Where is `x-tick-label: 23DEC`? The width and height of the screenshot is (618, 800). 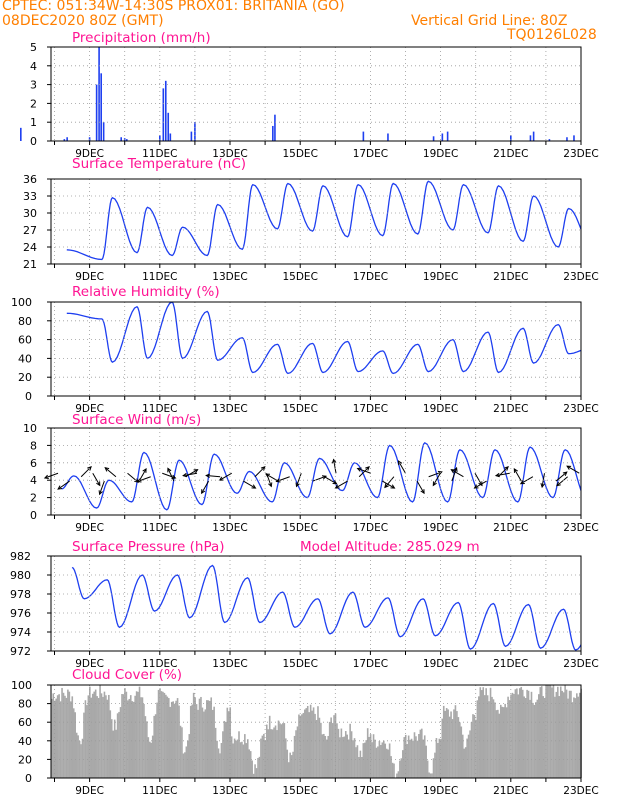 x-tick-label: 23DEC is located at coordinates (580, 664).